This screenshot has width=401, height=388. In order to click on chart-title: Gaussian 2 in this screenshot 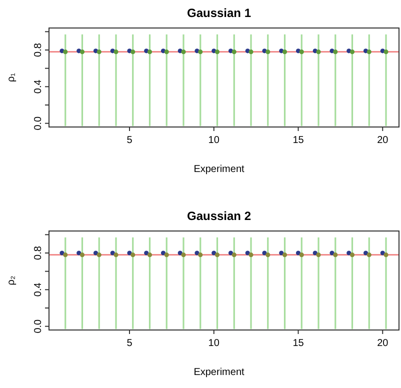, I will do `click(219, 216)`.